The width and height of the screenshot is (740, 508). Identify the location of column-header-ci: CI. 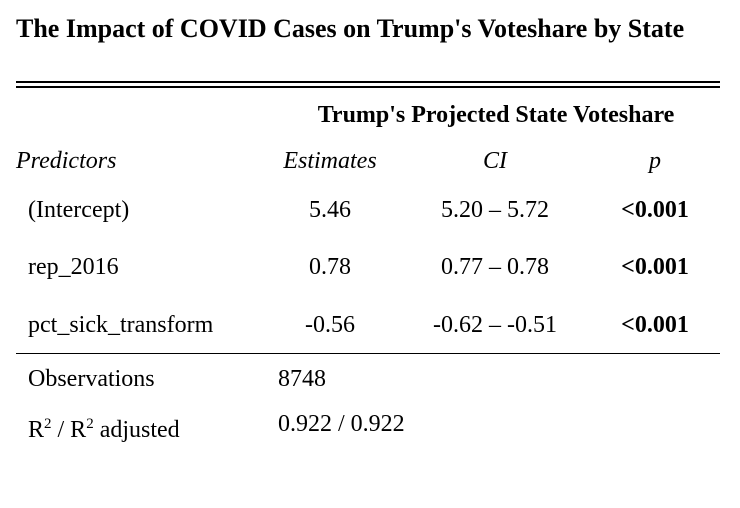
(495, 161).